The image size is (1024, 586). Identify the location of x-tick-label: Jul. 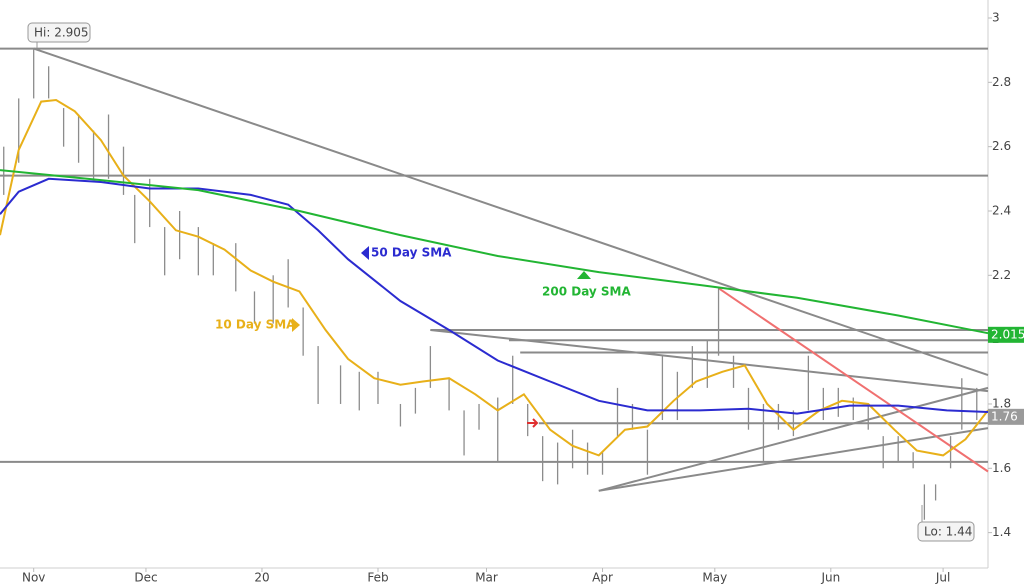
(942, 578).